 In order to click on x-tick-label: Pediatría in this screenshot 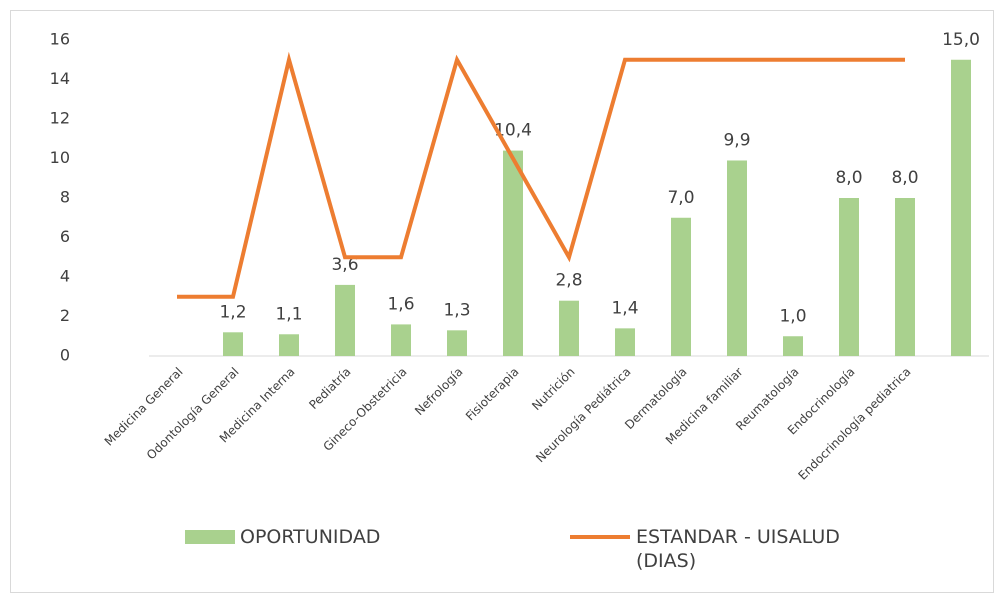, I will do `click(329, 388)`.